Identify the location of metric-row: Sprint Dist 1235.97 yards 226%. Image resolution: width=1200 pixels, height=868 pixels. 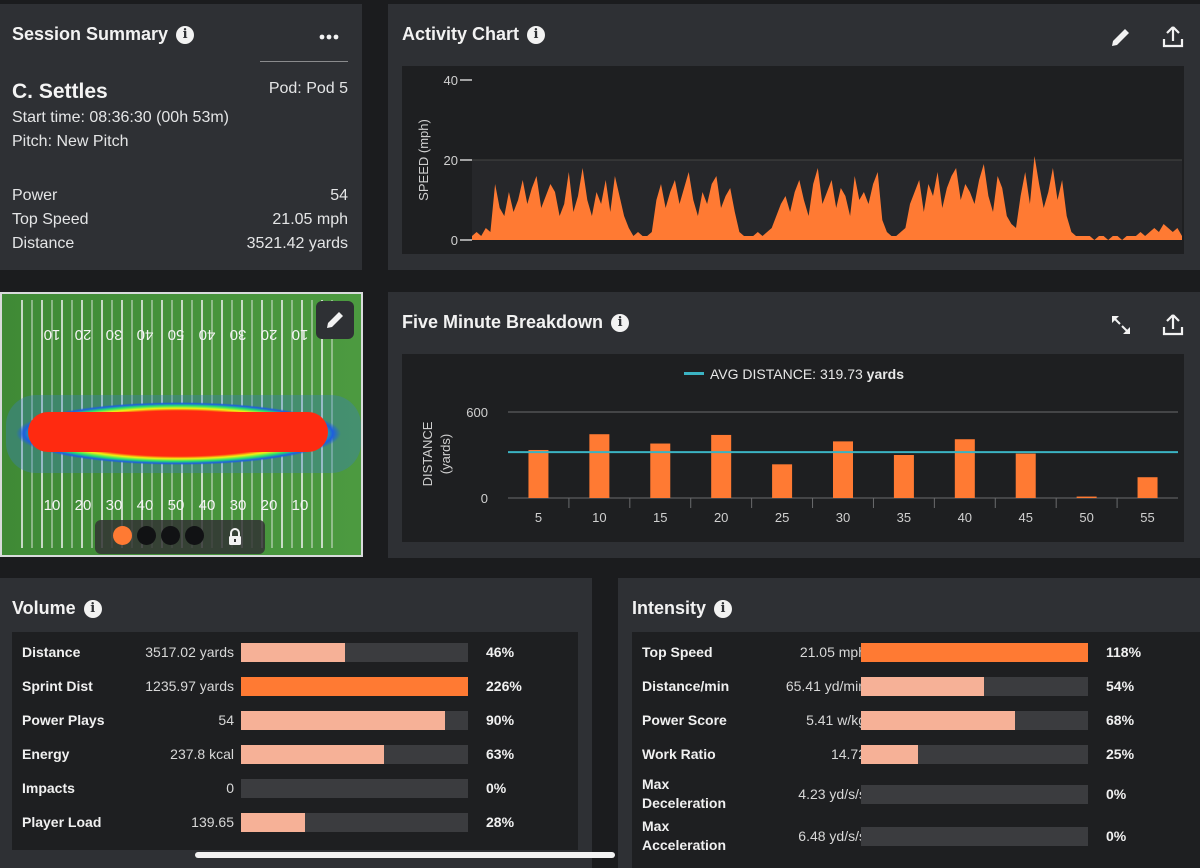
(295, 694).